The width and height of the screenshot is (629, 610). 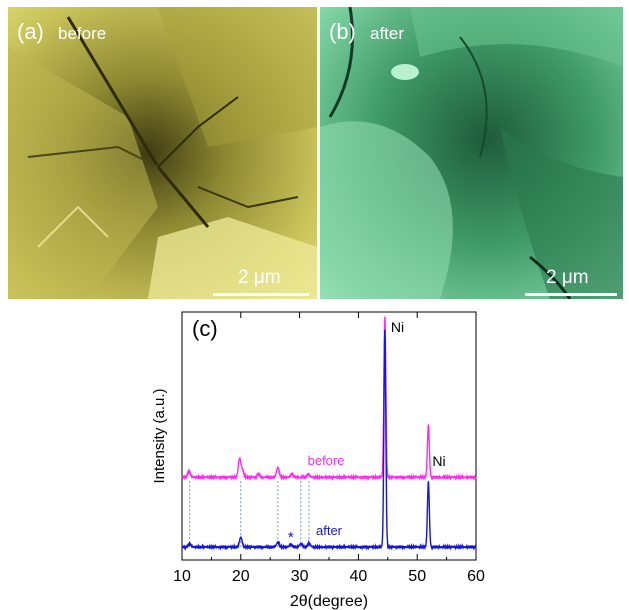 What do you see at coordinates (82, 33) in the screenshot?
I see `panel-a-caption: before` at bounding box center [82, 33].